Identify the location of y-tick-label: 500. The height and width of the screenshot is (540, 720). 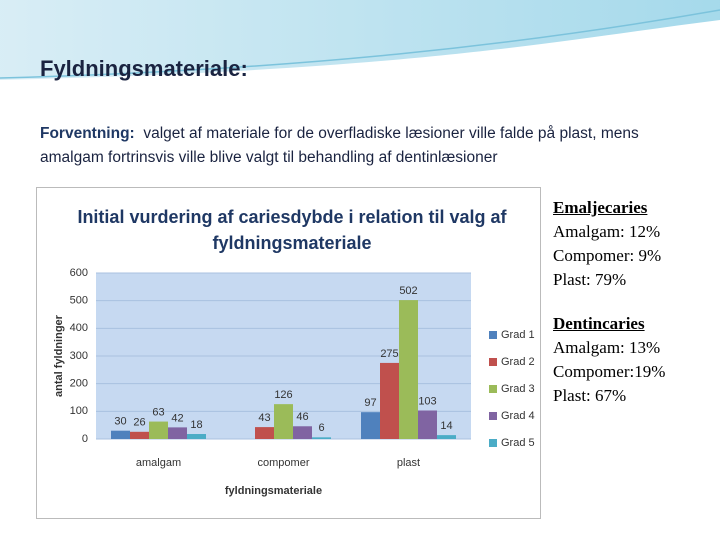
(79, 301).